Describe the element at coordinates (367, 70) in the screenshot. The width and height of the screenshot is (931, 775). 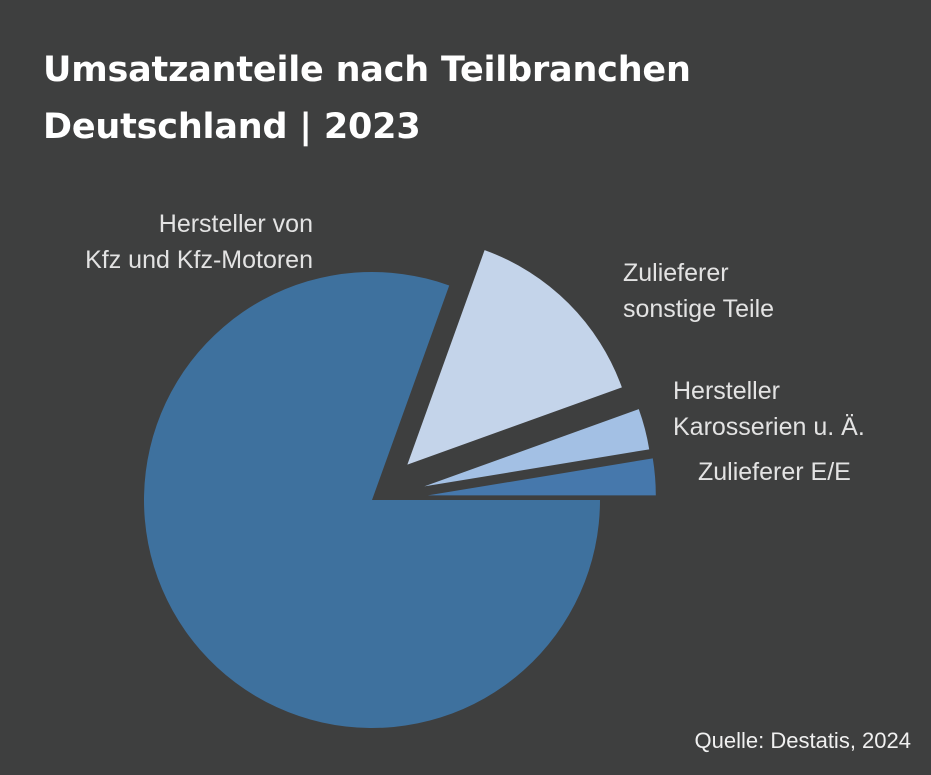
I see `chart-title-line-1: Umsatzanteile nach Teilbranchen` at that location.